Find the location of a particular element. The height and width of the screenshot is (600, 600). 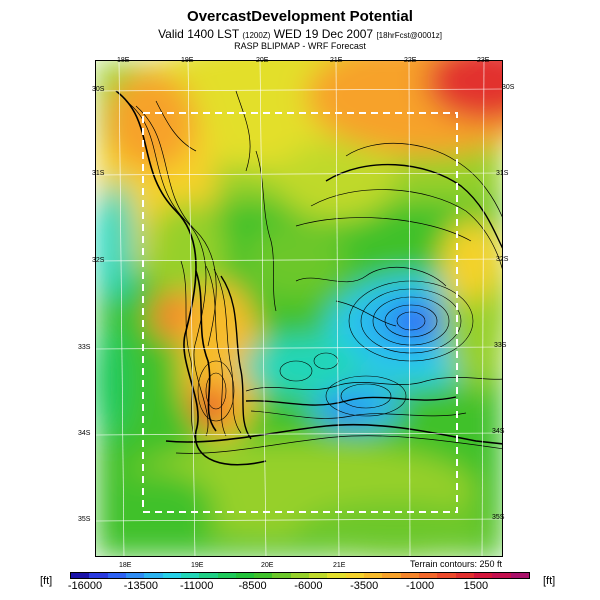

valid-prefix: Valid 1400 LST is located at coordinates (199, 34).